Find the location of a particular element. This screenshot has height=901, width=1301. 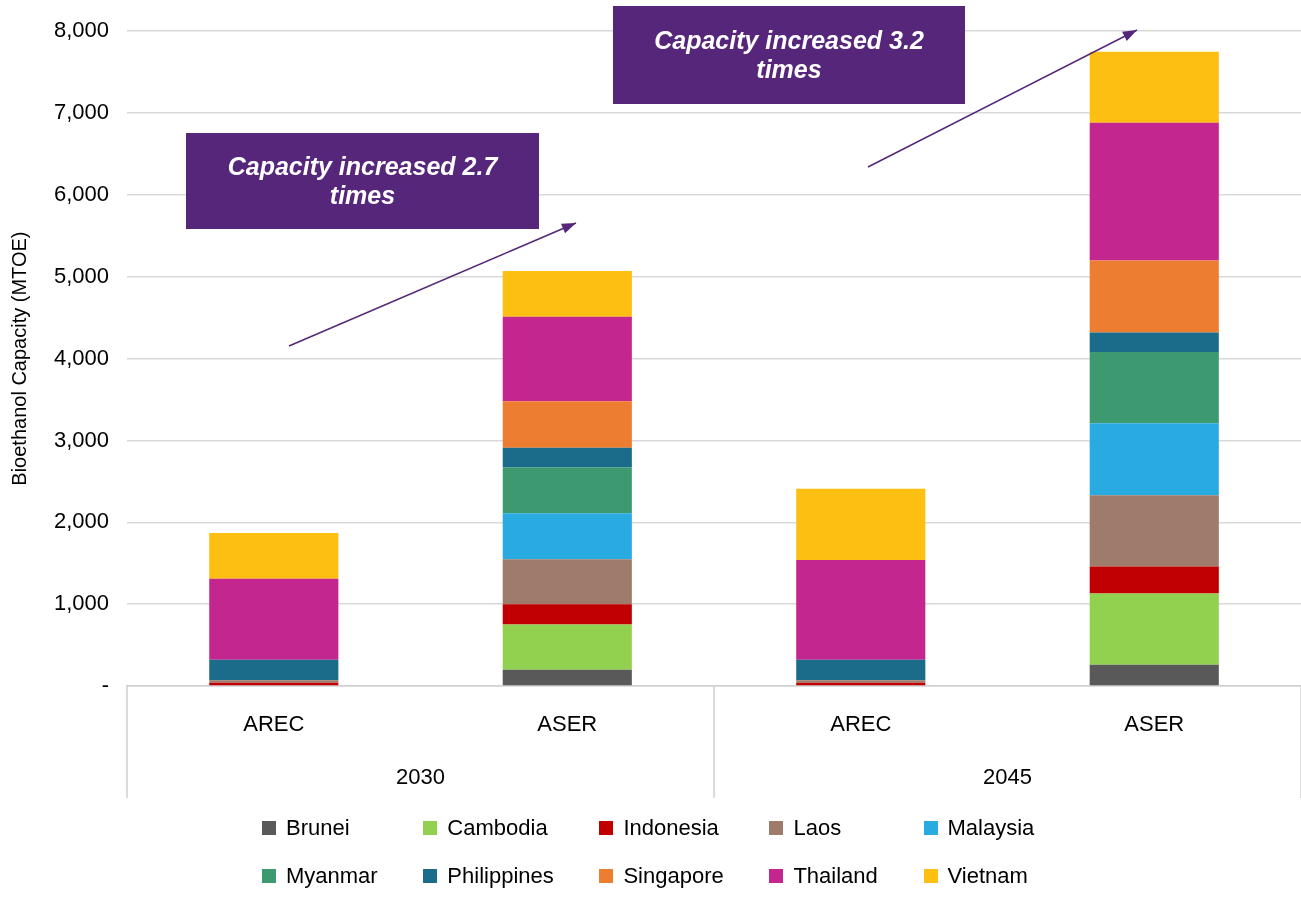

y-axis-title: Bioethanol Capacity (MTOE) is located at coordinates (18, 358).